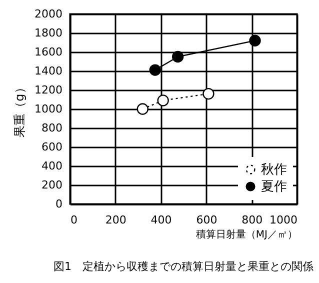 The image size is (319, 283). What do you see at coordinates (48, 71) in the screenshot?
I see `y-tick-label: 1400` at bounding box center [48, 71].